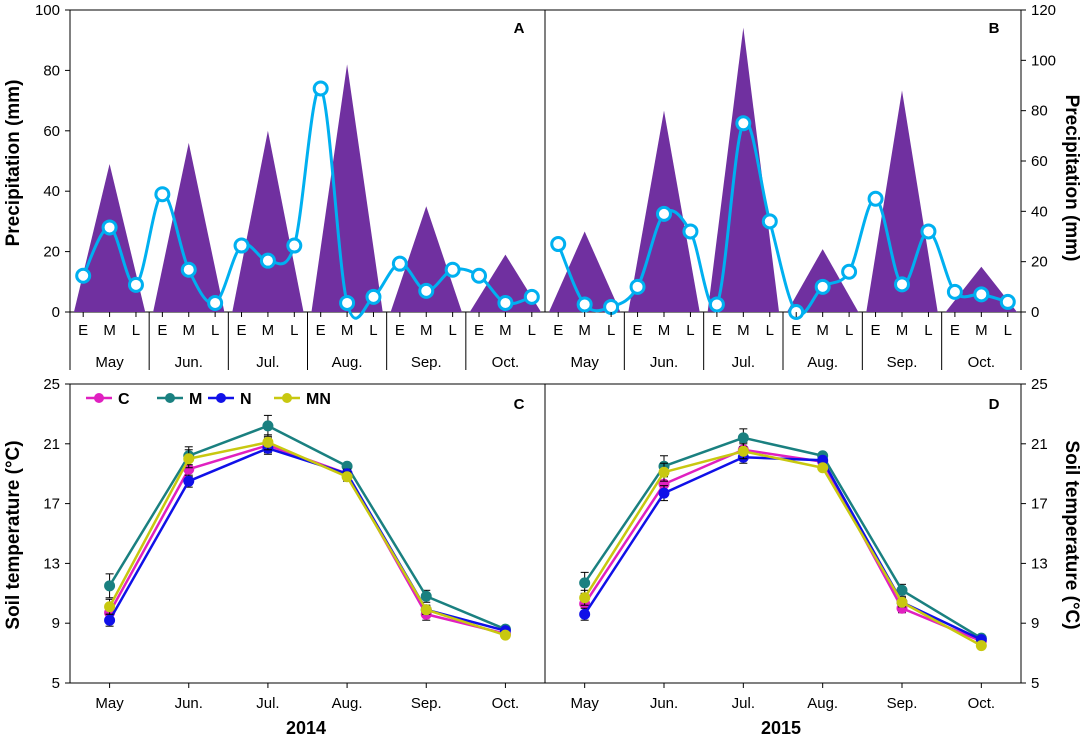 The image size is (1084, 739). What do you see at coordinates (505, 283) in the screenshot?
I see `precip-triangle-oct` at bounding box center [505, 283].